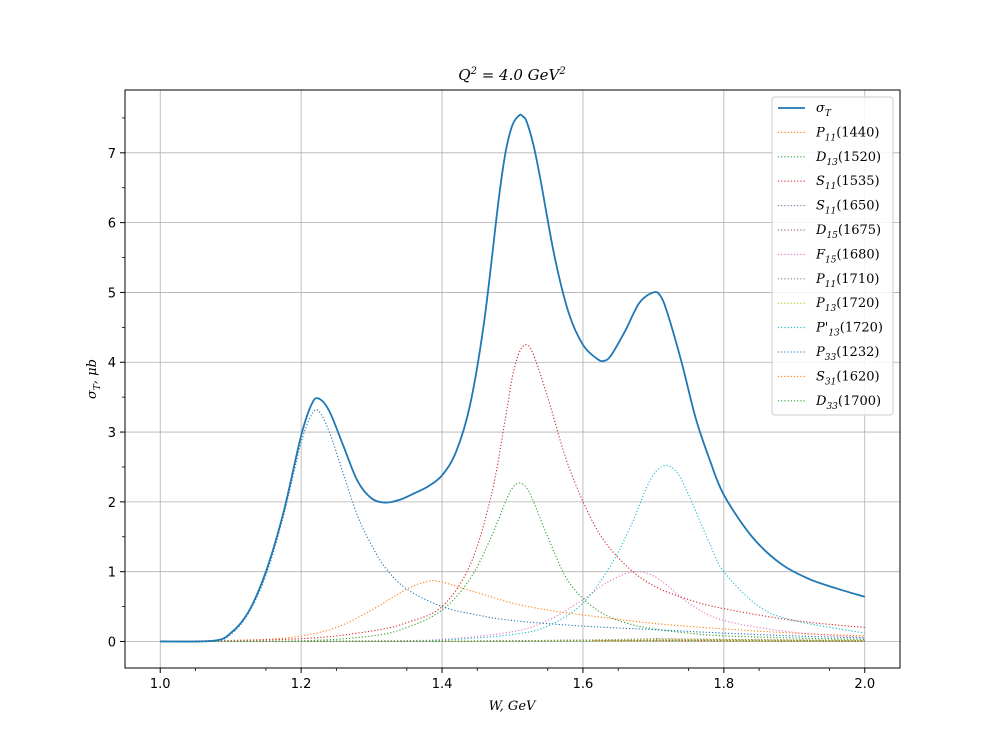  I want to click on legend-entry: P11(1710), so click(847, 281).